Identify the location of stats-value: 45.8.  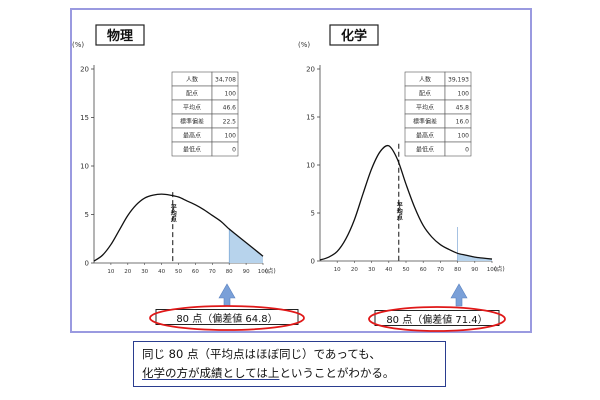
(463, 108).